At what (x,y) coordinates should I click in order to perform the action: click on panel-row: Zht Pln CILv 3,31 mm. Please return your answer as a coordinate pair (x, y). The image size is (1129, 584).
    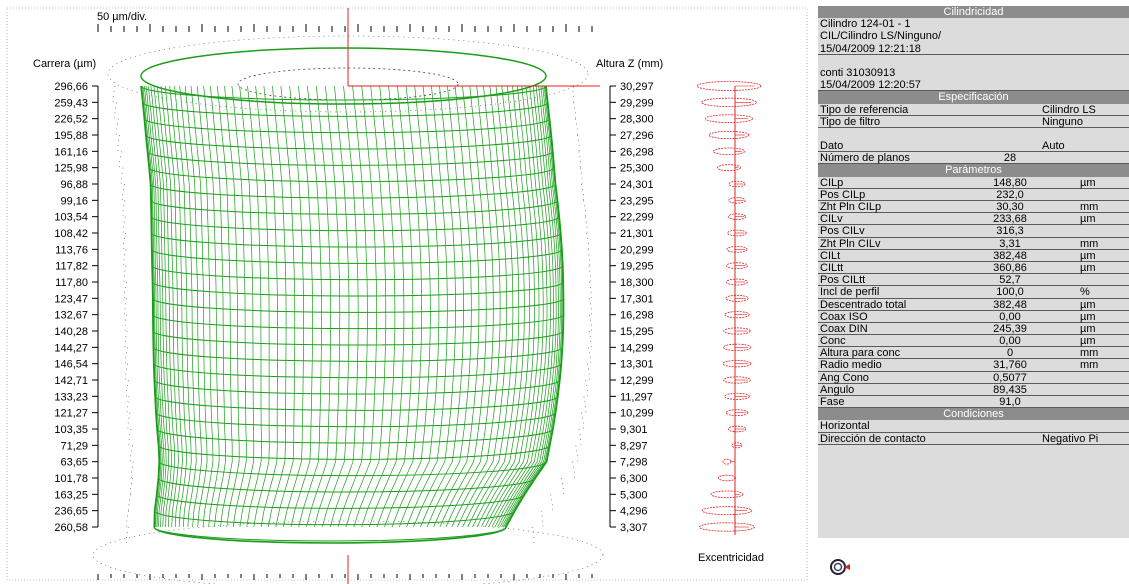
    Looking at the image, I should click on (973, 244).